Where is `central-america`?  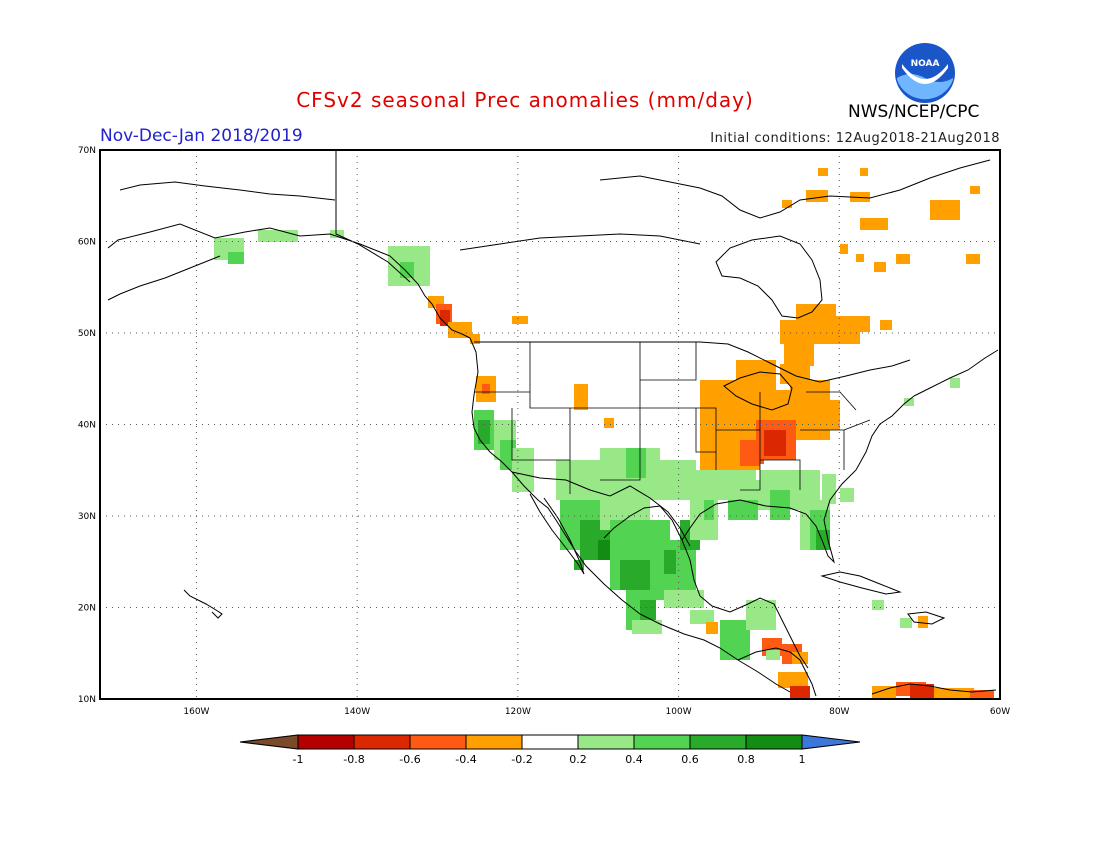 central-america is located at coordinates (777, 672).